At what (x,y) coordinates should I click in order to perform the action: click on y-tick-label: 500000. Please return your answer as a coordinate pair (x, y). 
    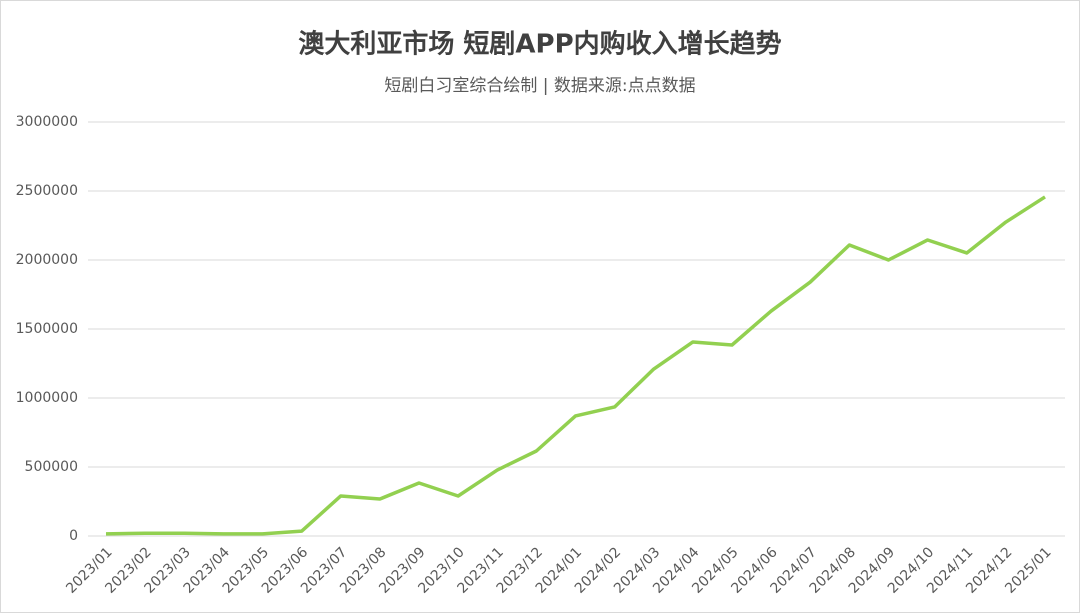
    Looking at the image, I should click on (51, 467).